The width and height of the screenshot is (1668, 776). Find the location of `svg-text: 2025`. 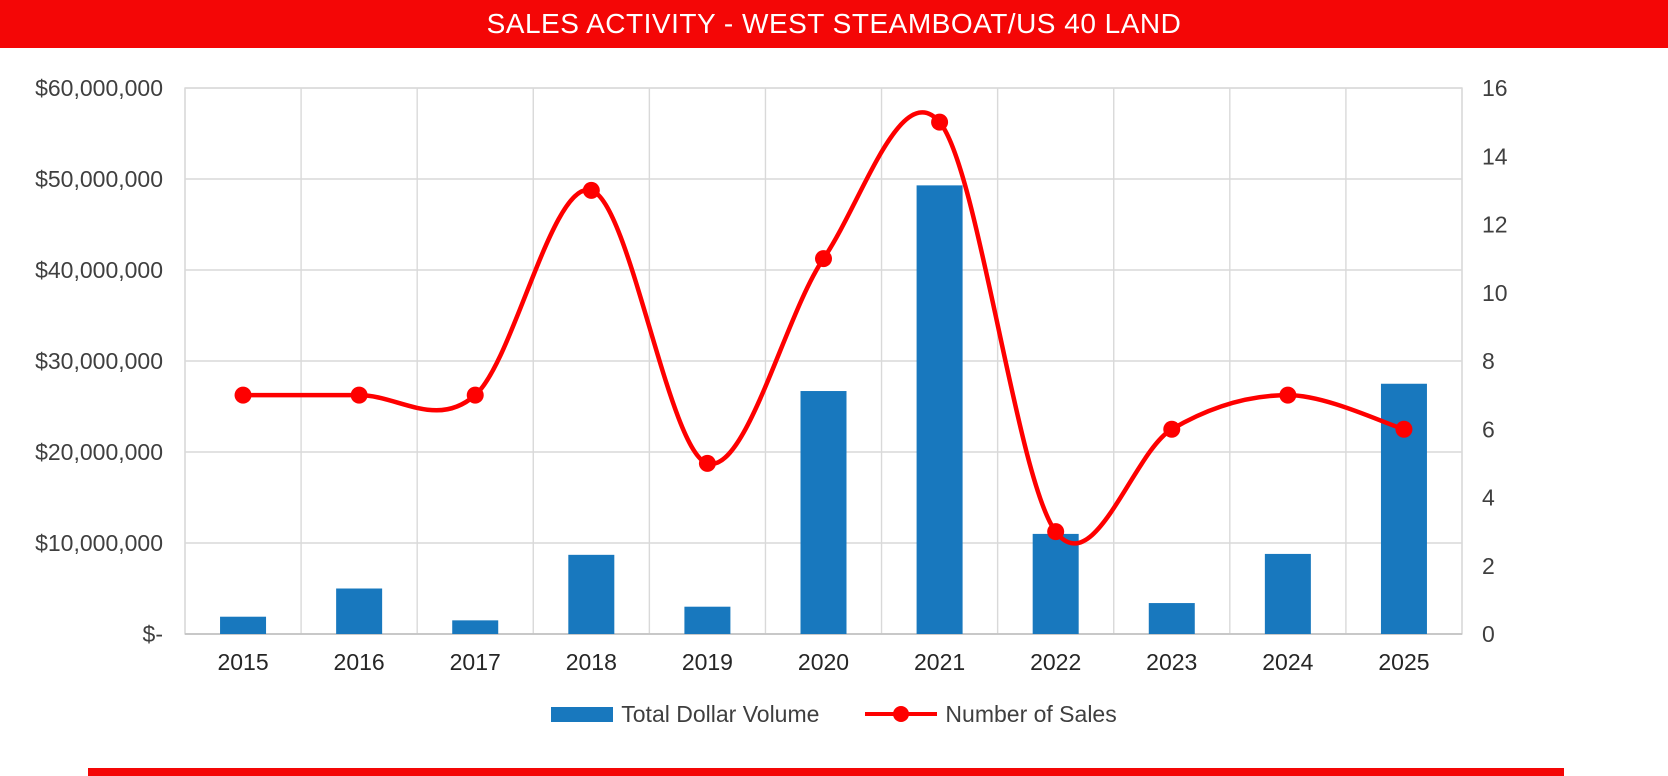

svg-text: 2025 is located at coordinates (1403, 662).